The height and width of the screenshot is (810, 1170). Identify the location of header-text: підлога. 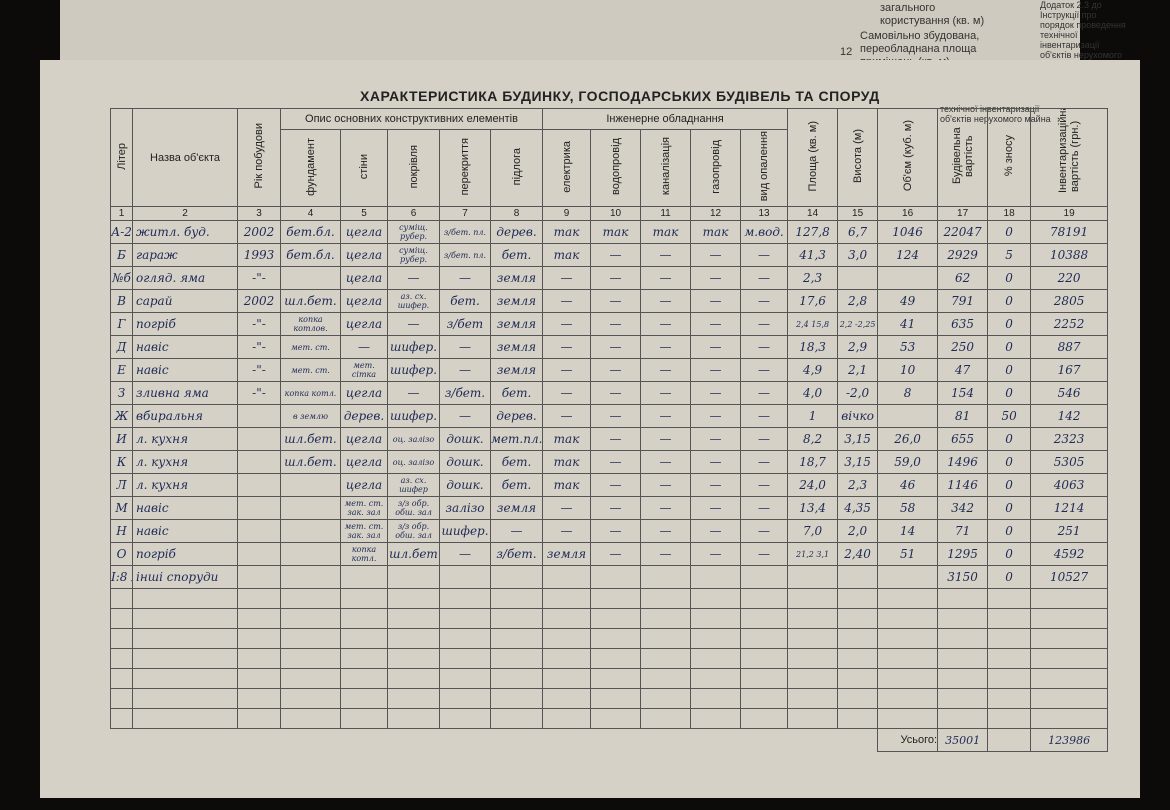
(516, 166).